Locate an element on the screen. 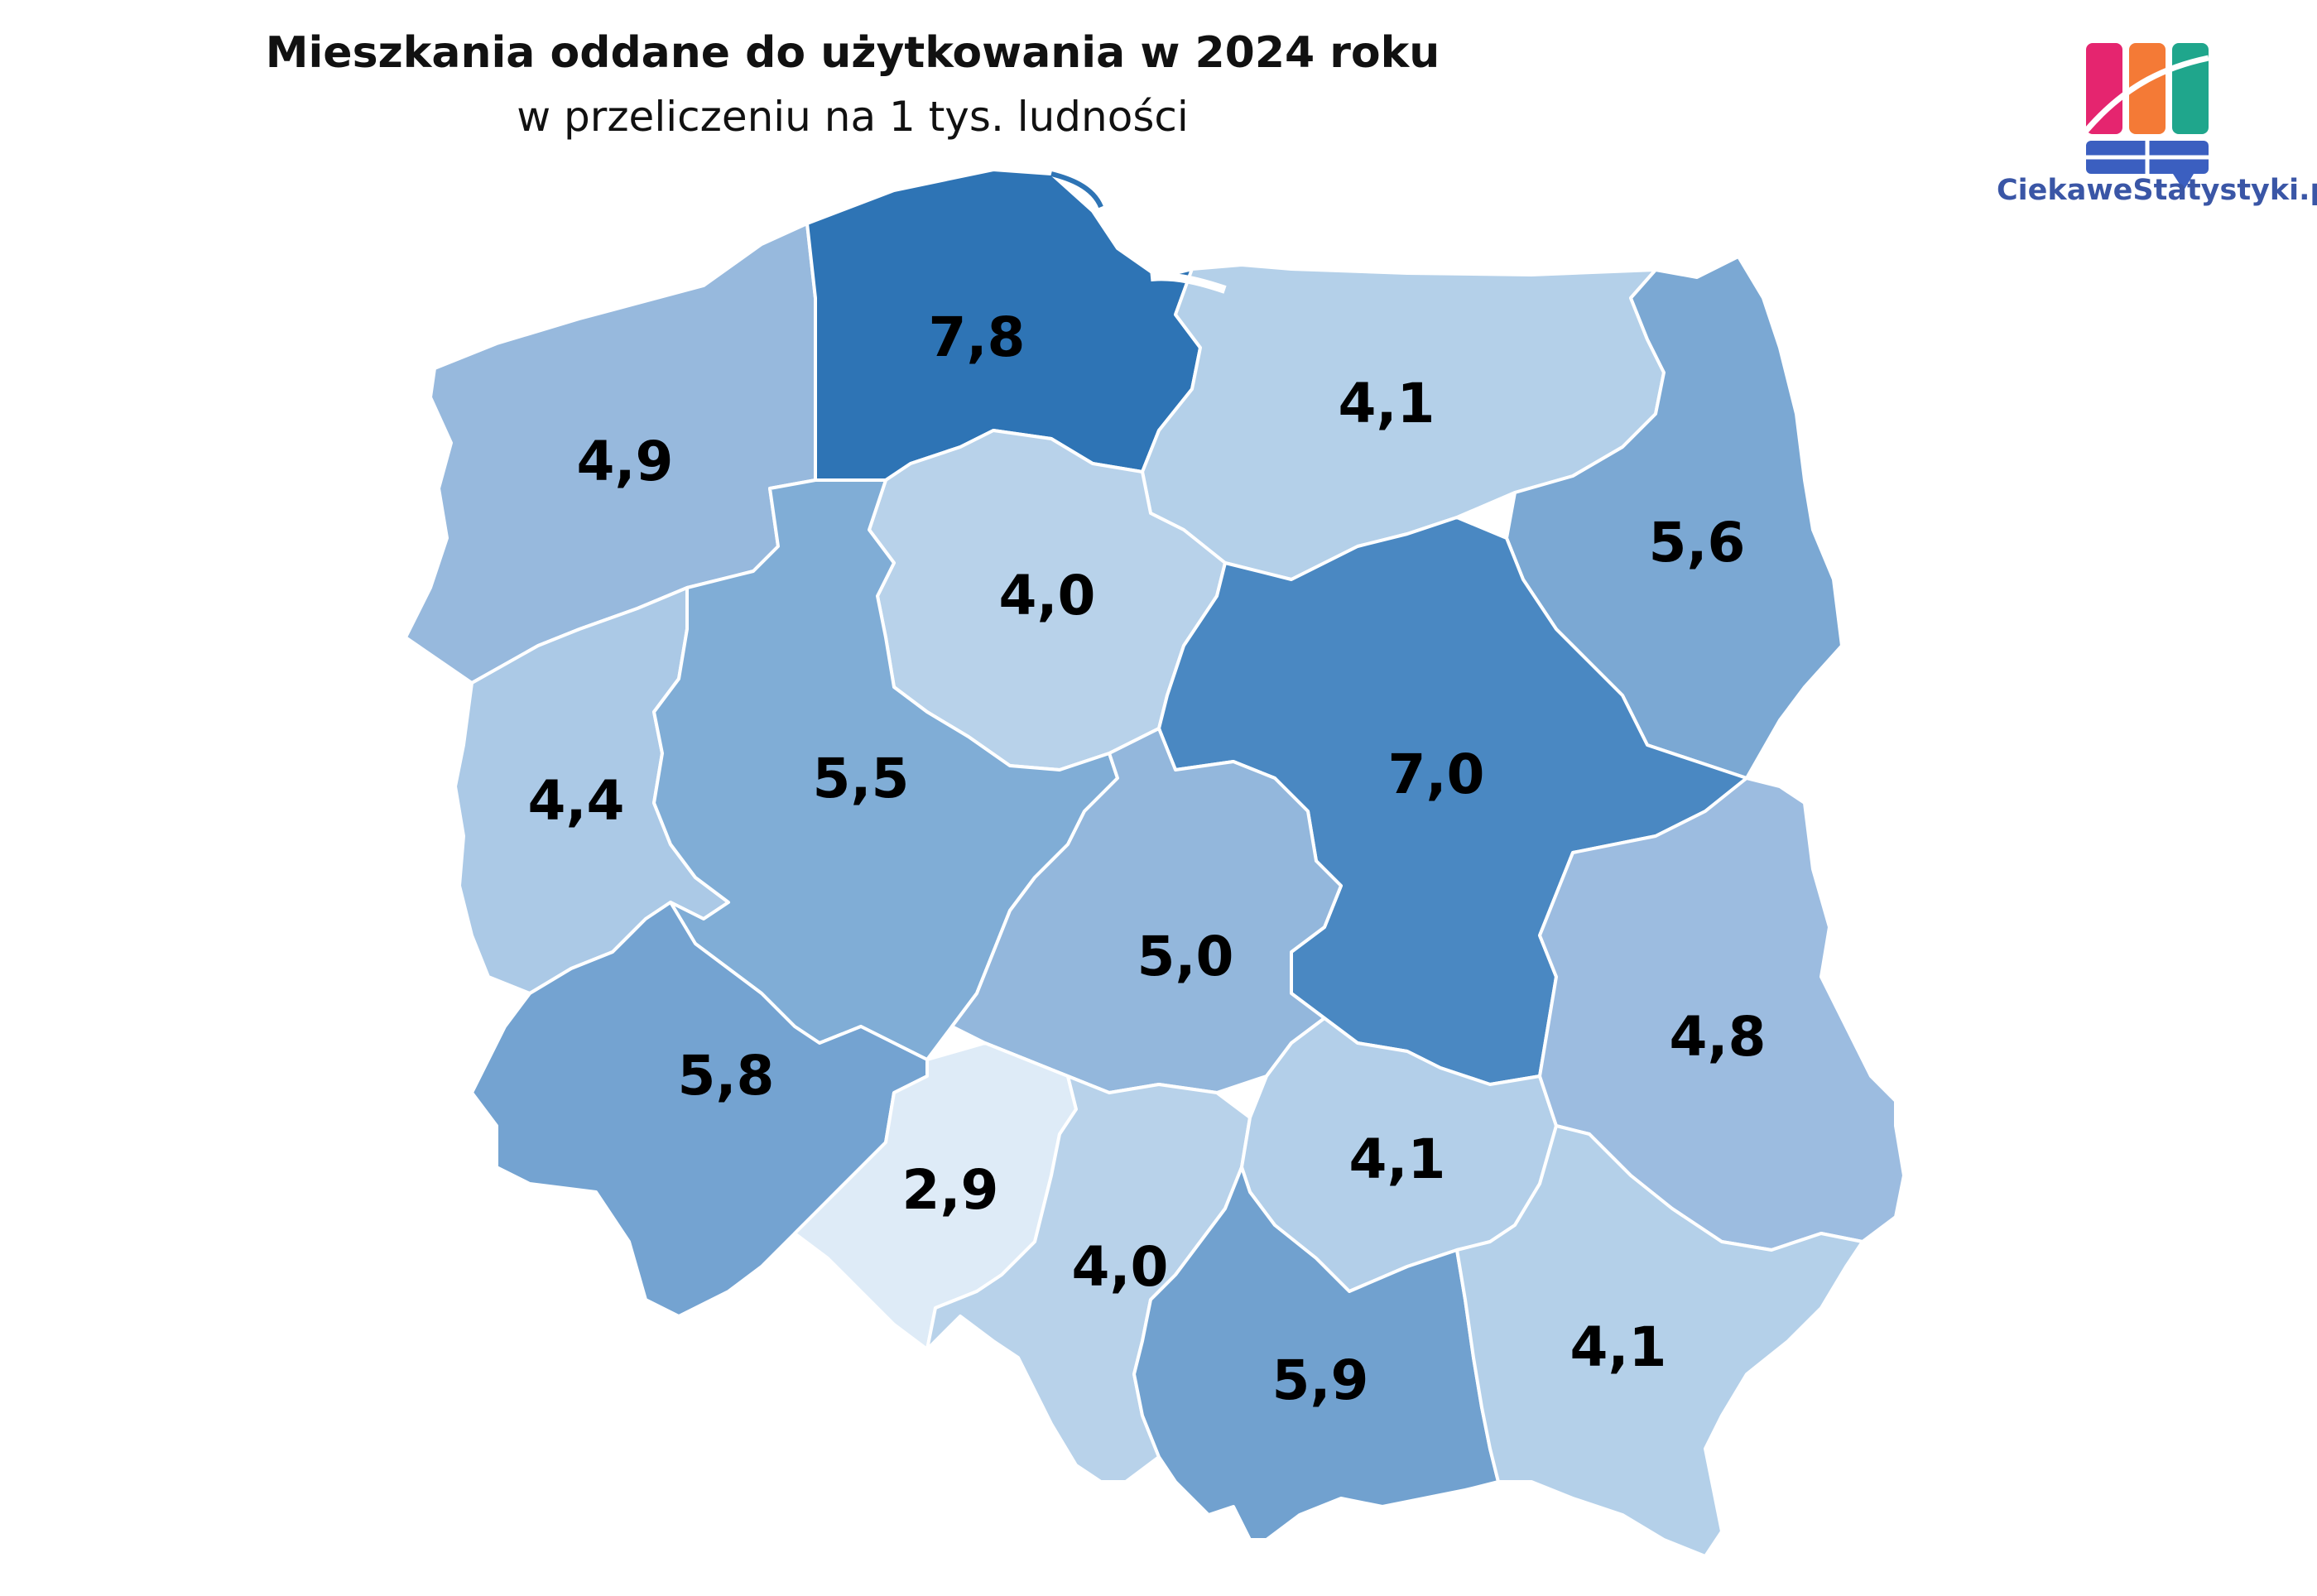 The width and height of the screenshot is (2317, 1596). value-label-podkarpackie: 4,1 is located at coordinates (1618, 1347).